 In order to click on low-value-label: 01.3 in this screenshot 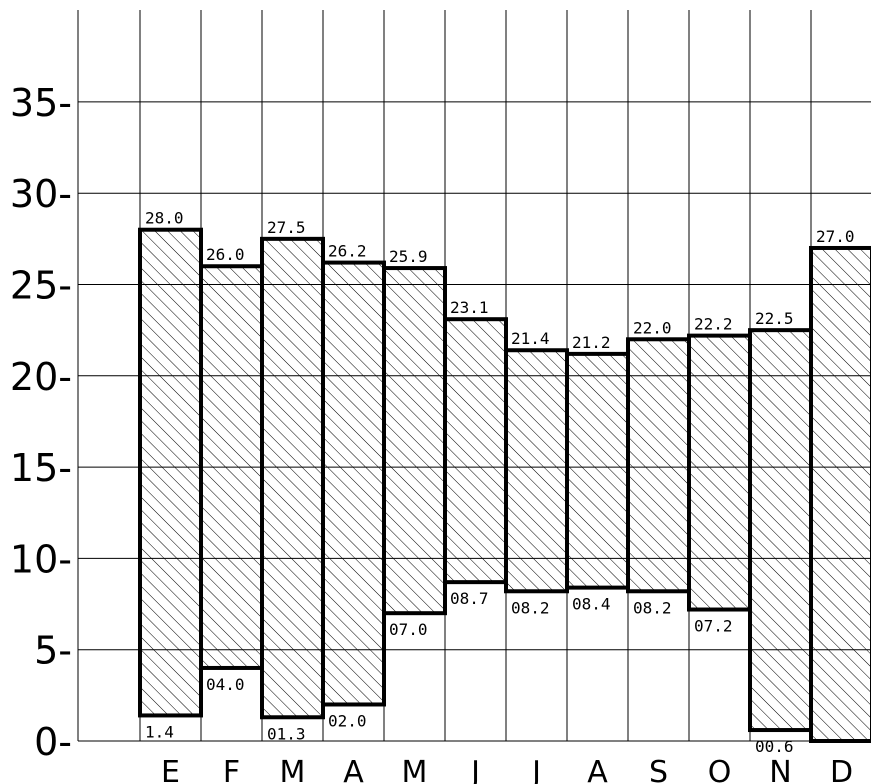, I will do `click(286, 733)`.